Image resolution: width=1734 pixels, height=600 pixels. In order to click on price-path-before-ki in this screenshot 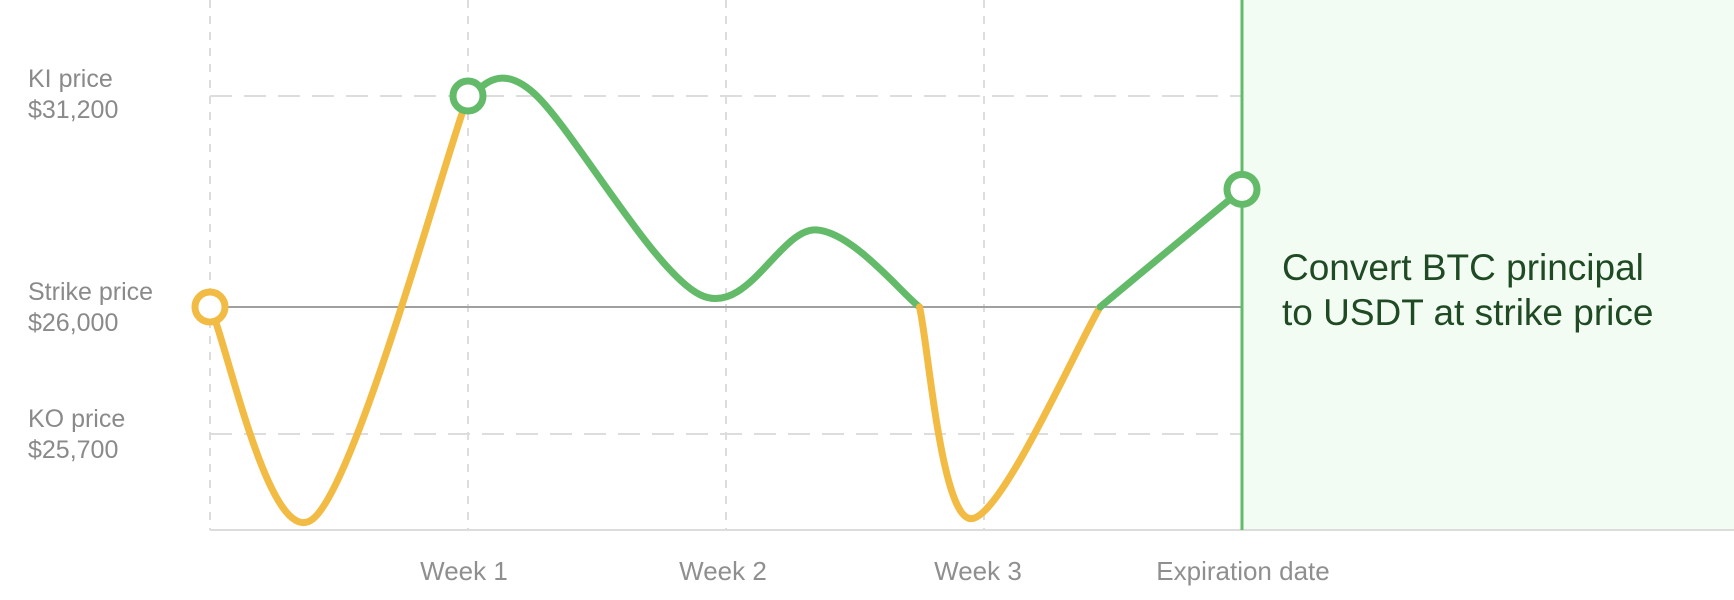, I will do `click(339, 309)`.